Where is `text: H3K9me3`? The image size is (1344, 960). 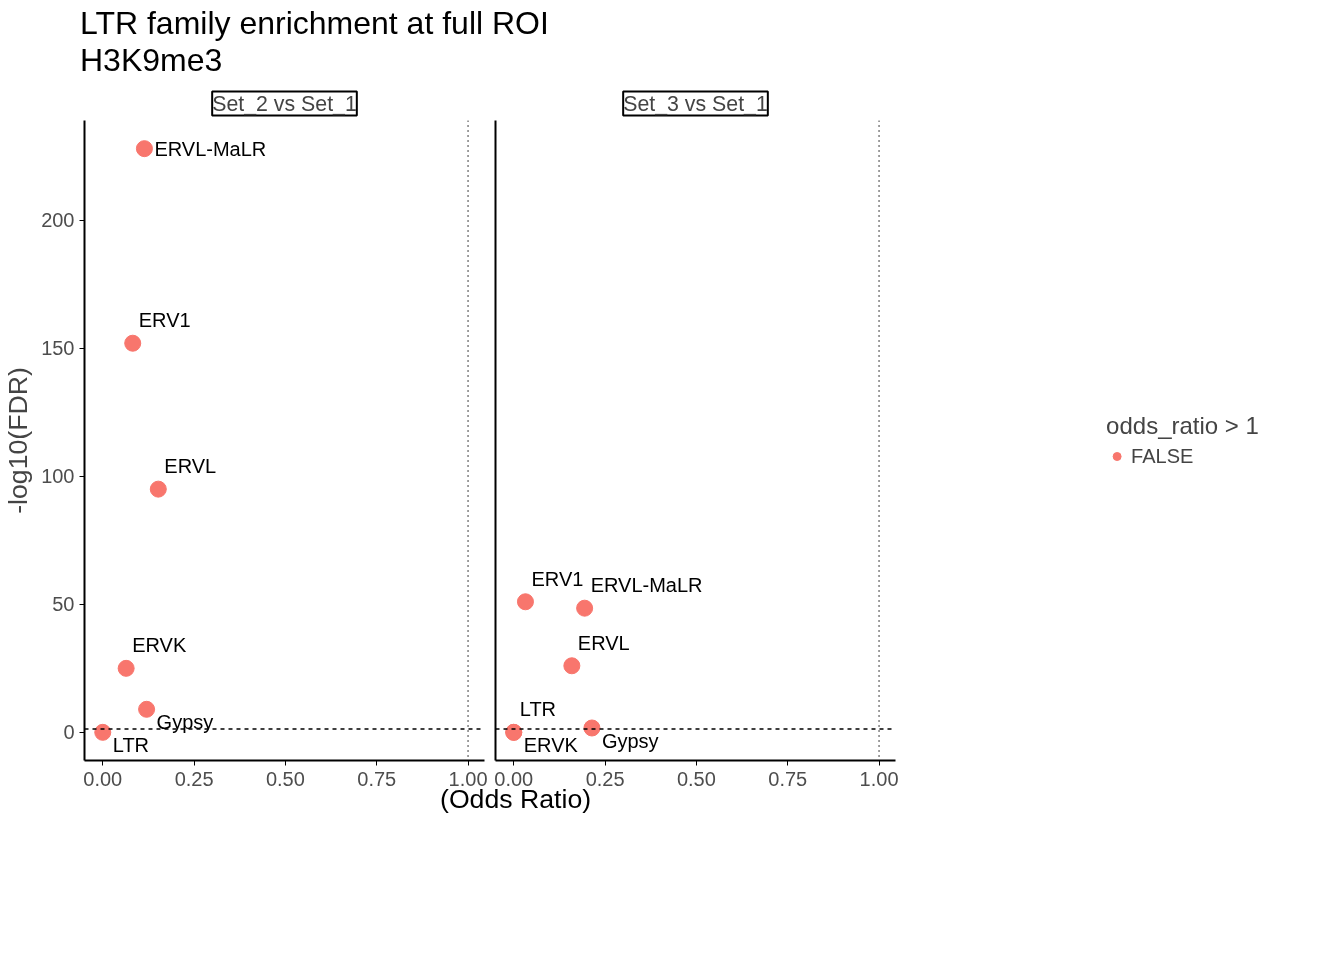
text: H3K9me3 is located at coordinates (151, 59).